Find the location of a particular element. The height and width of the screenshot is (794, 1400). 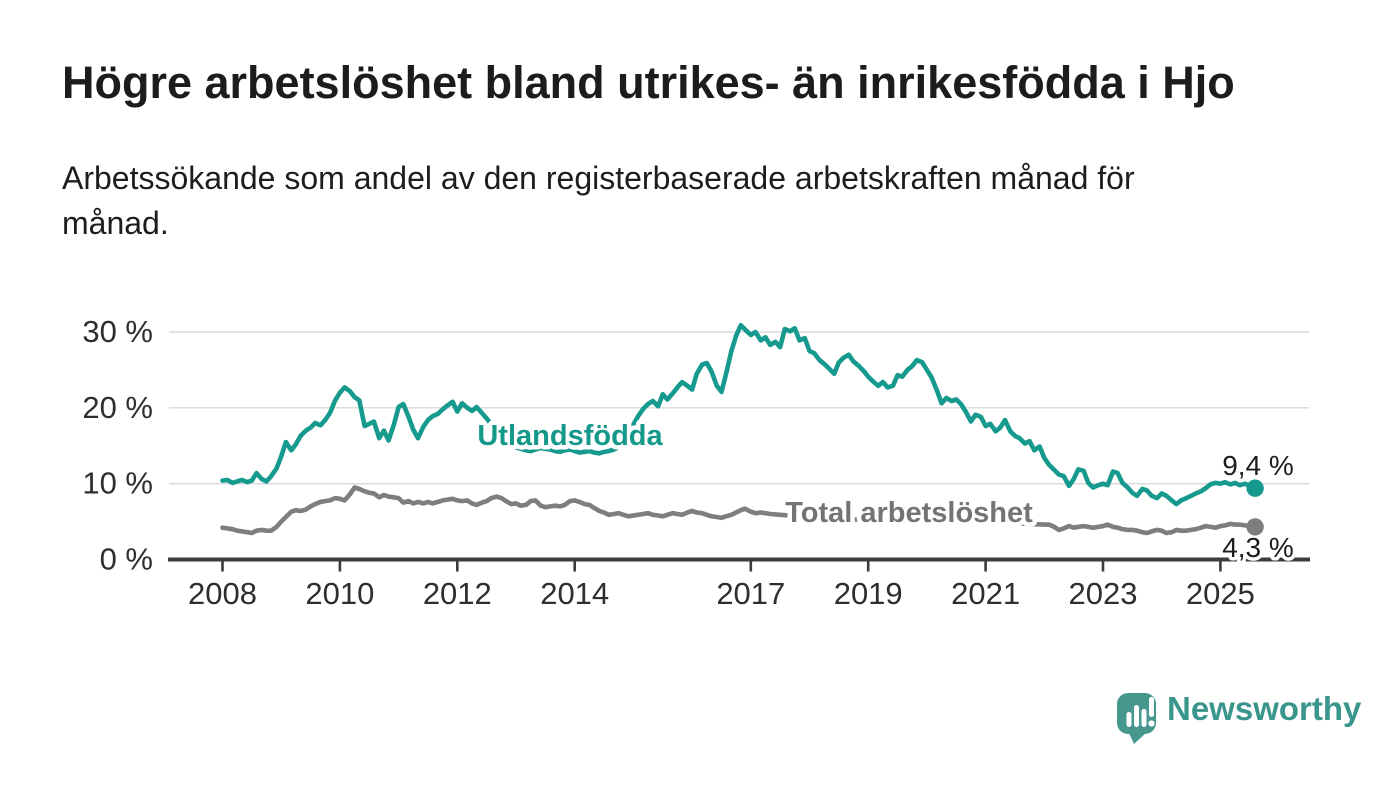

end-value-label: 9,4 % is located at coordinates (1258, 465).